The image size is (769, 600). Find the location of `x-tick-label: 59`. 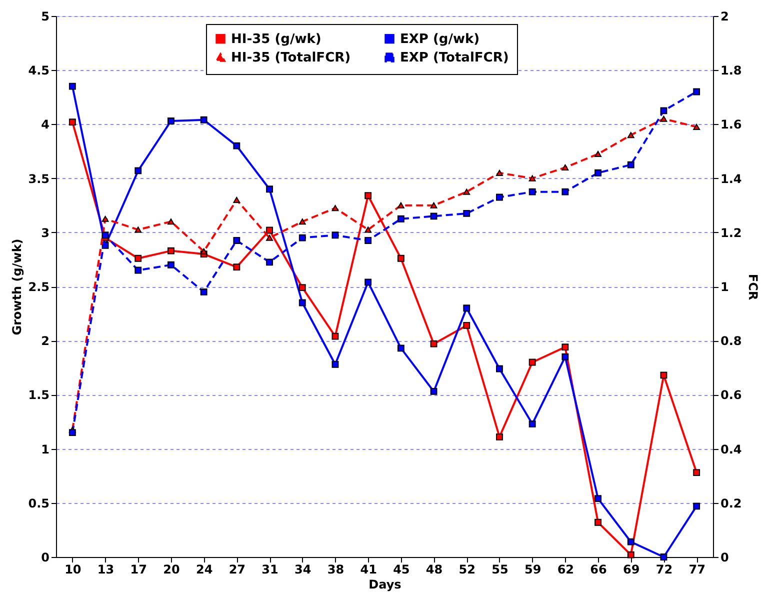

x-tick-label: 59 is located at coordinates (533, 569).